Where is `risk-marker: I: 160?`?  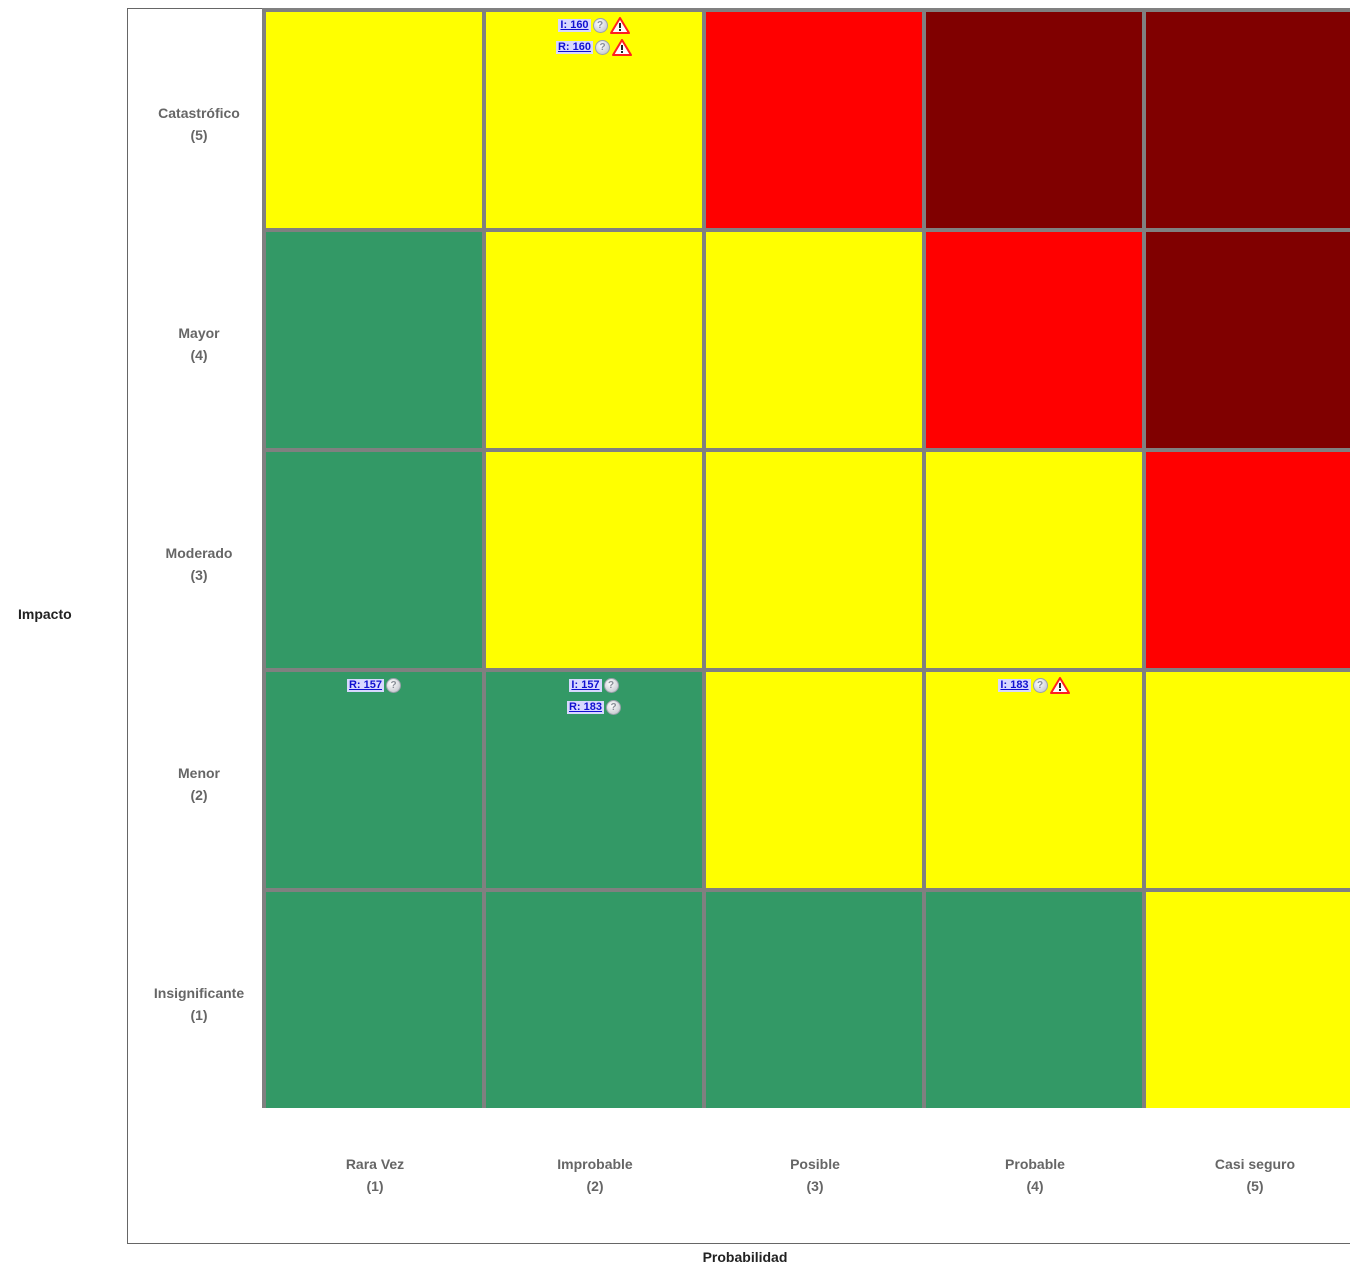 risk-marker: I: 160? is located at coordinates (594, 25).